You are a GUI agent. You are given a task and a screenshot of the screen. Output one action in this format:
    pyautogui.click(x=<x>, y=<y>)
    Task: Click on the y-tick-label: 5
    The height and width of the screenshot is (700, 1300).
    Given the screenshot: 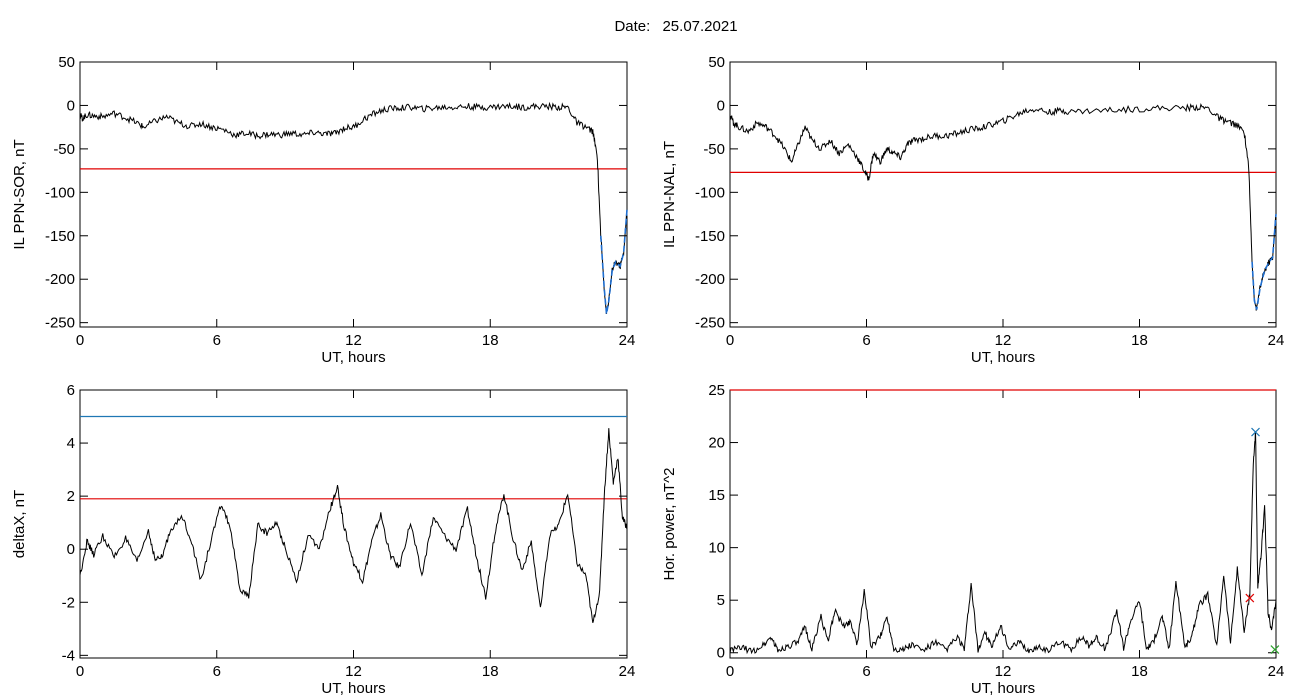 What is the action you would take?
    pyautogui.click(x=721, y=600)
    